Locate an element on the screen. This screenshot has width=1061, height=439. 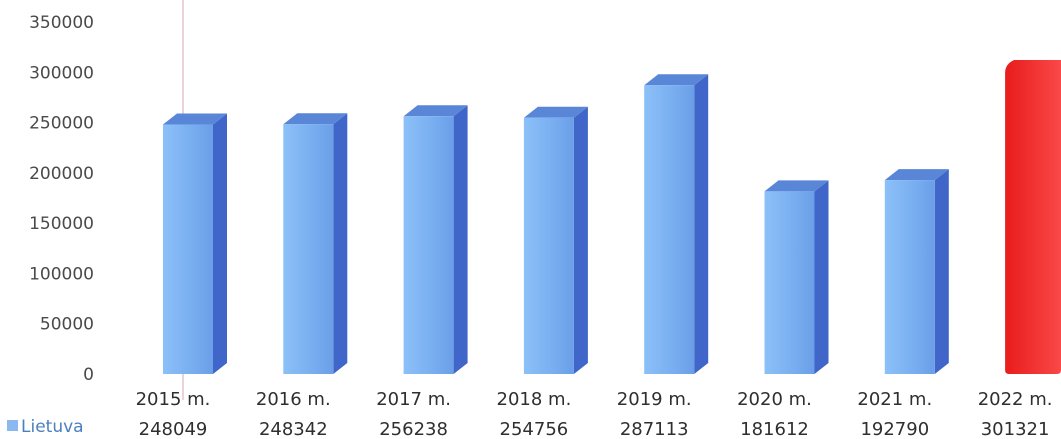
data-table-value: 287113 is located at coordinates (654, 429).